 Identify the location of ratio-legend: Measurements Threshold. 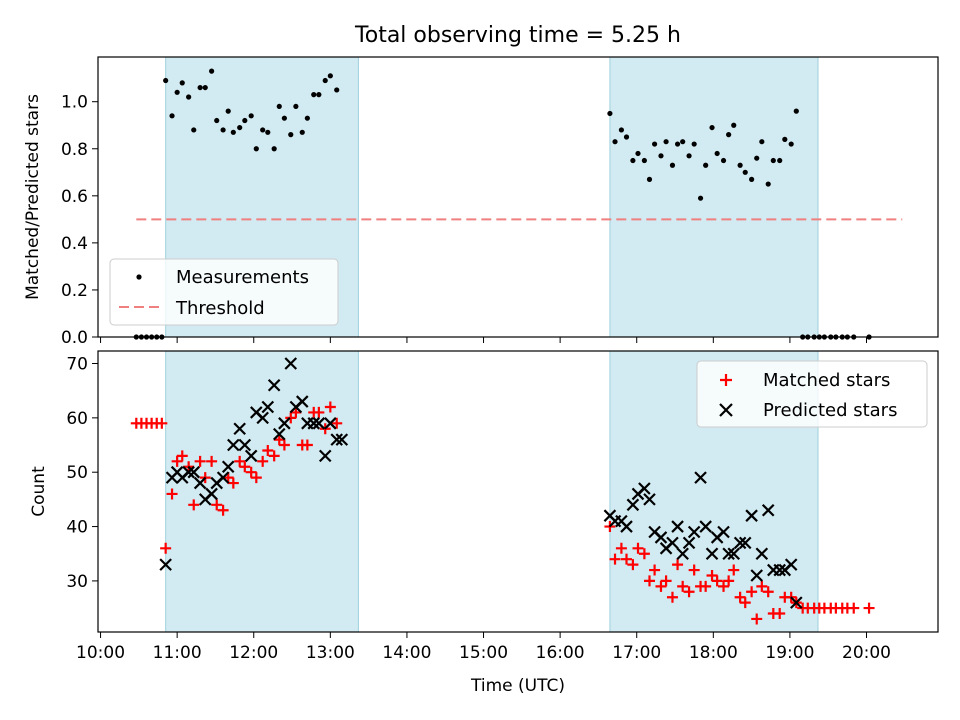
(224, 292).